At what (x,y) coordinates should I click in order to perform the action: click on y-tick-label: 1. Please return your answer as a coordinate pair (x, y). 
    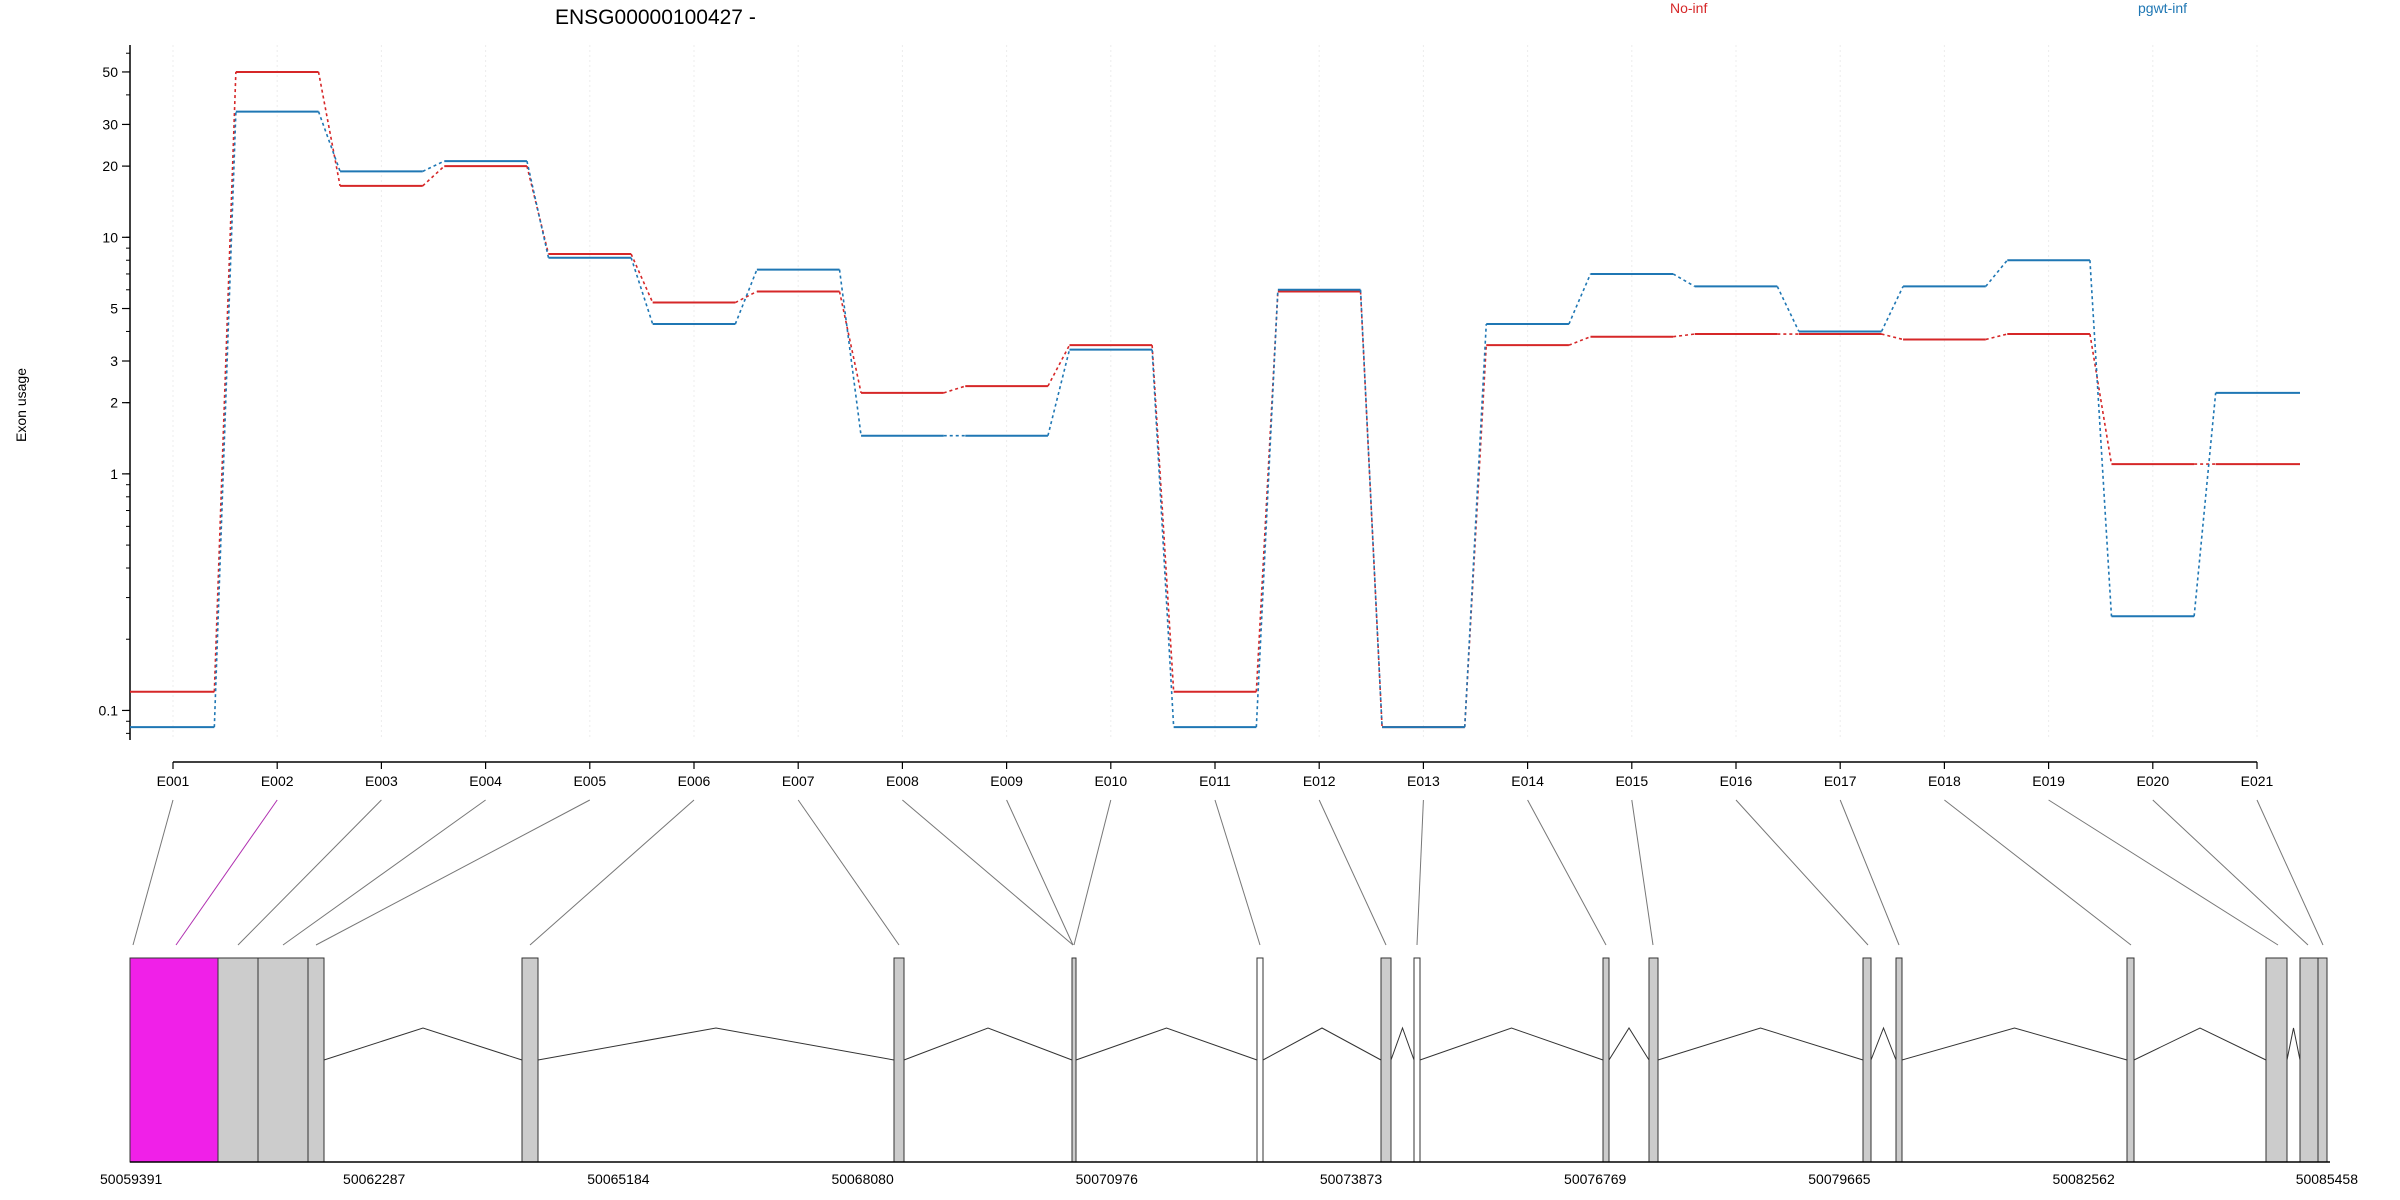
    Looking at the image, I should click on (114, 474).